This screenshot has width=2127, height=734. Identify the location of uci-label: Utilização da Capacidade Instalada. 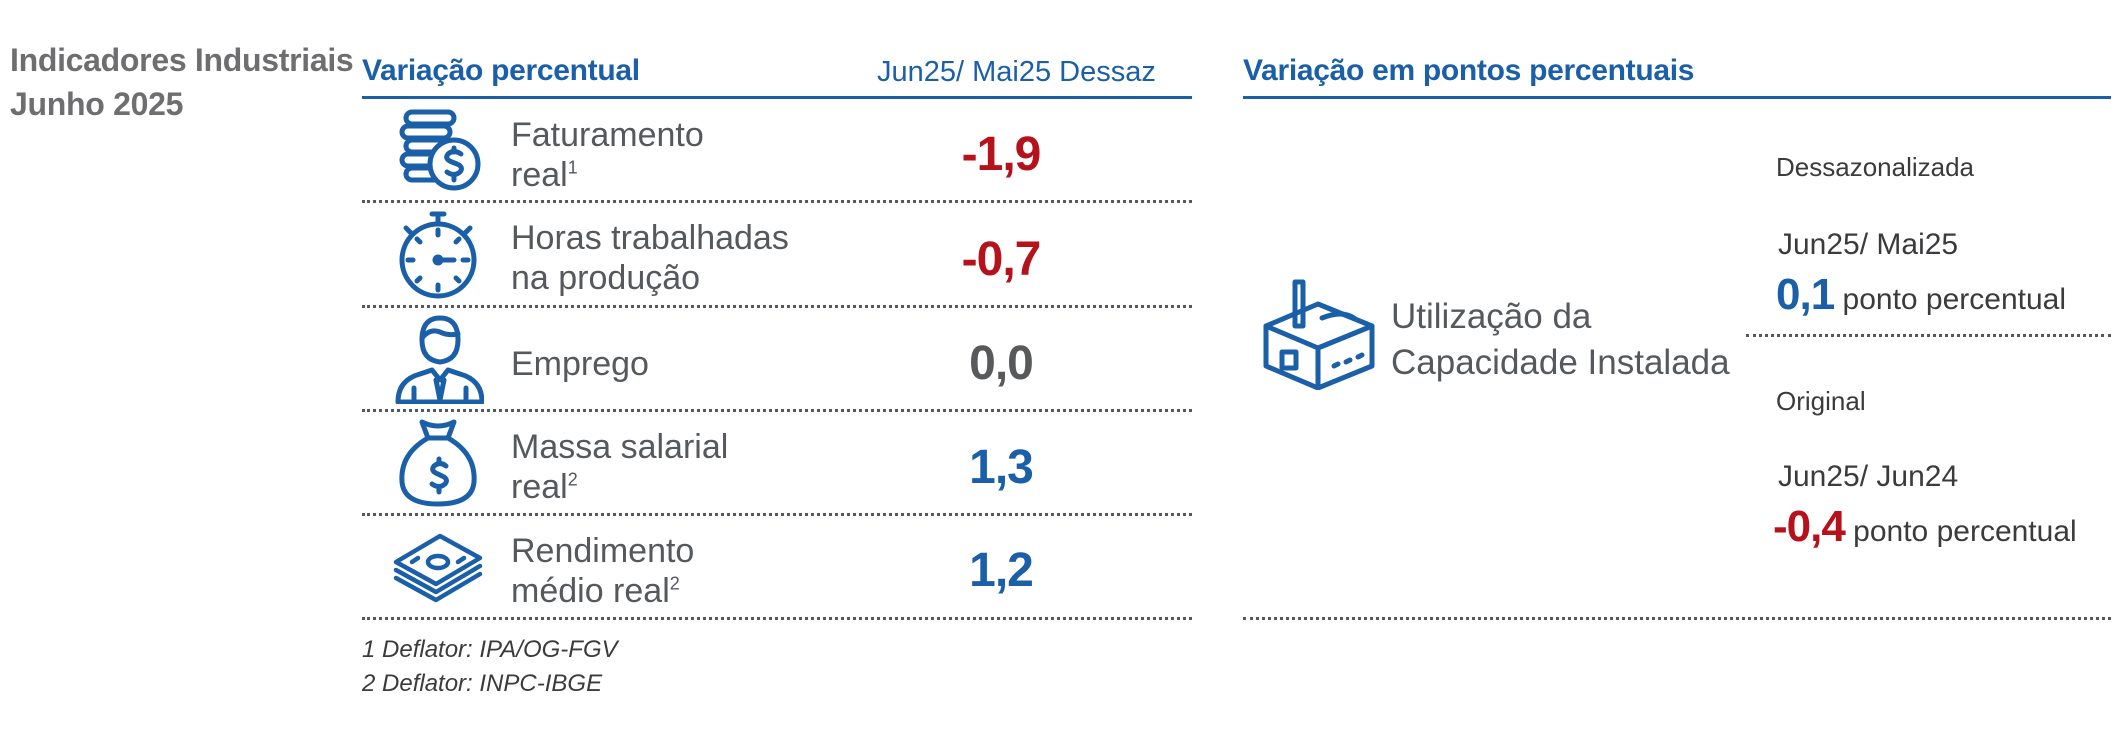
(1560, 339).